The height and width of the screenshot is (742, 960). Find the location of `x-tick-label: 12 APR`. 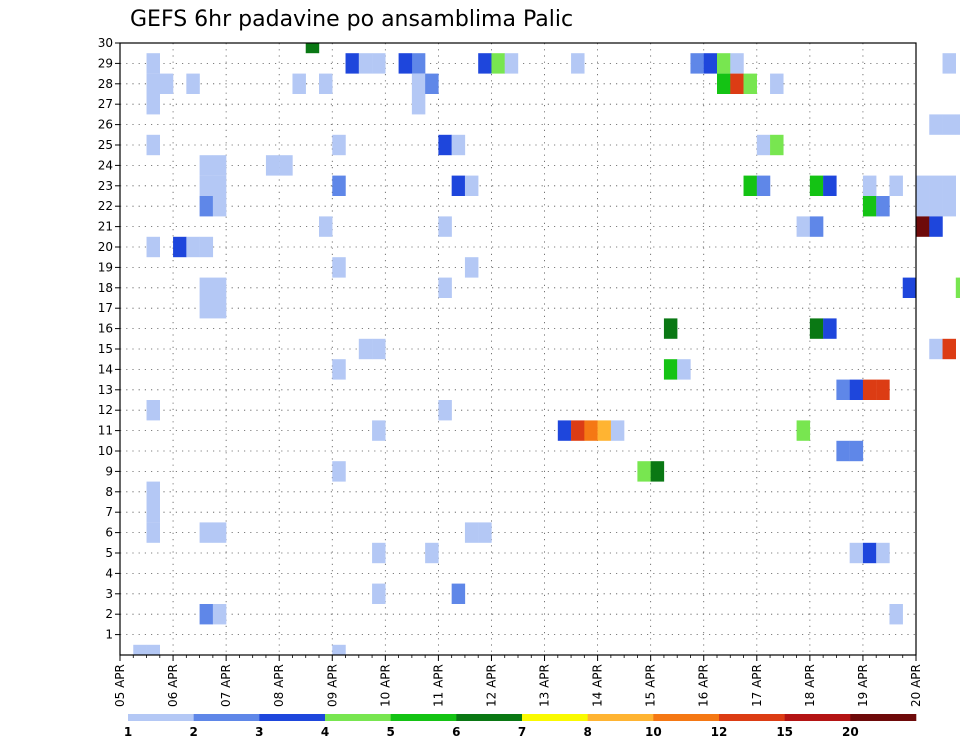

x-tick-label: 12 APR is located at coordinates (491, 685).